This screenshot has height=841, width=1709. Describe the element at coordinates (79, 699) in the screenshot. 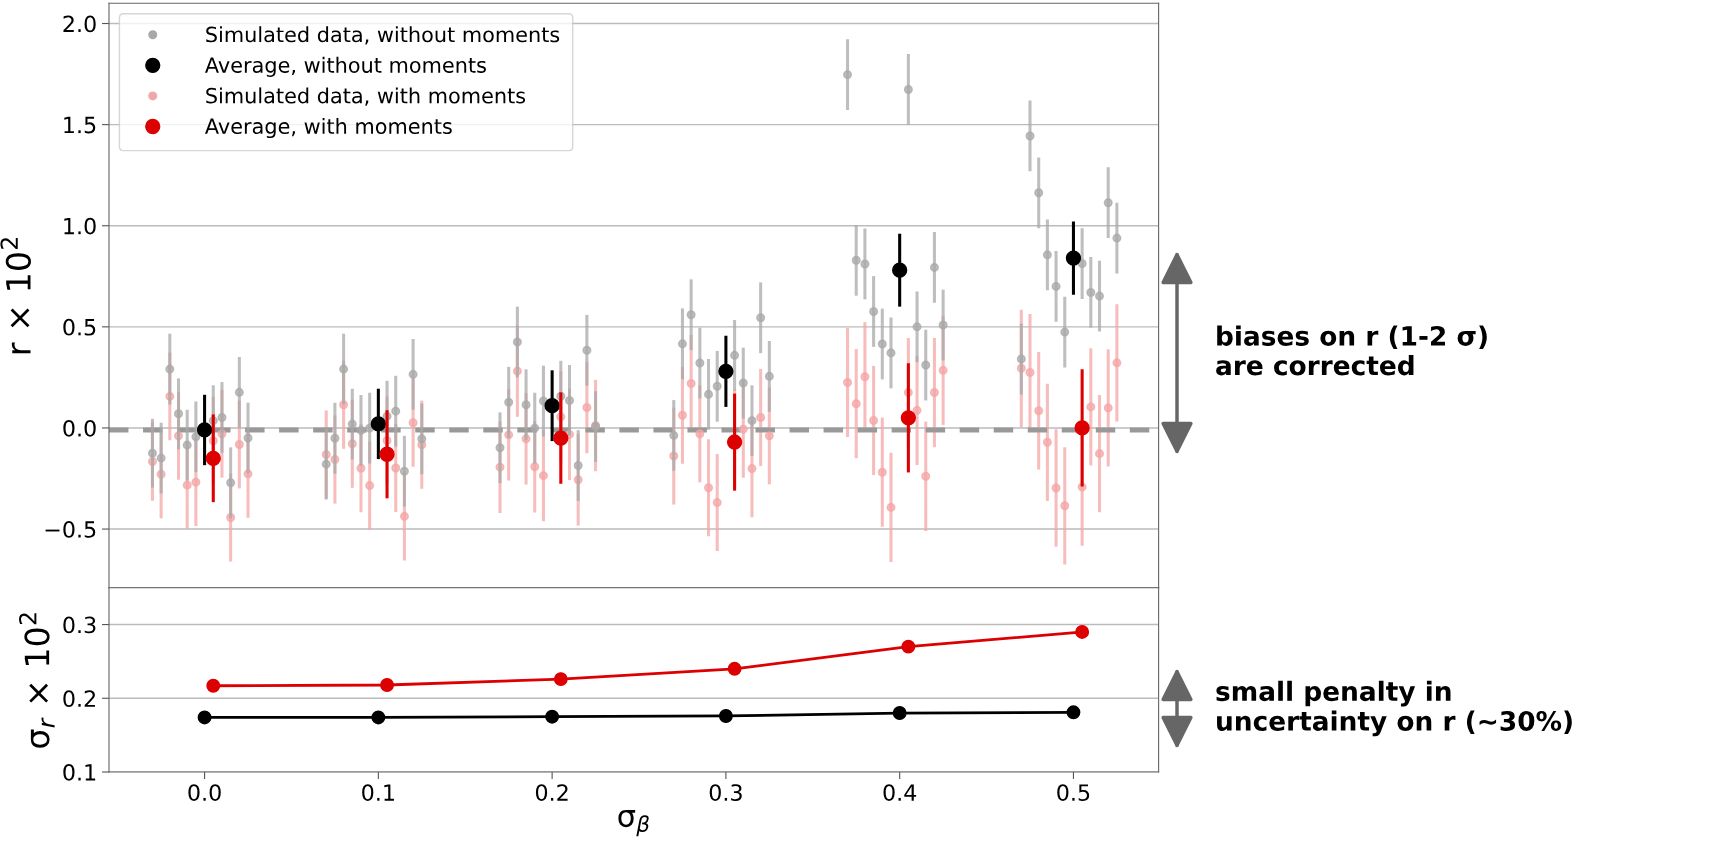

I see `y-tick-label: 0.2` at that location.